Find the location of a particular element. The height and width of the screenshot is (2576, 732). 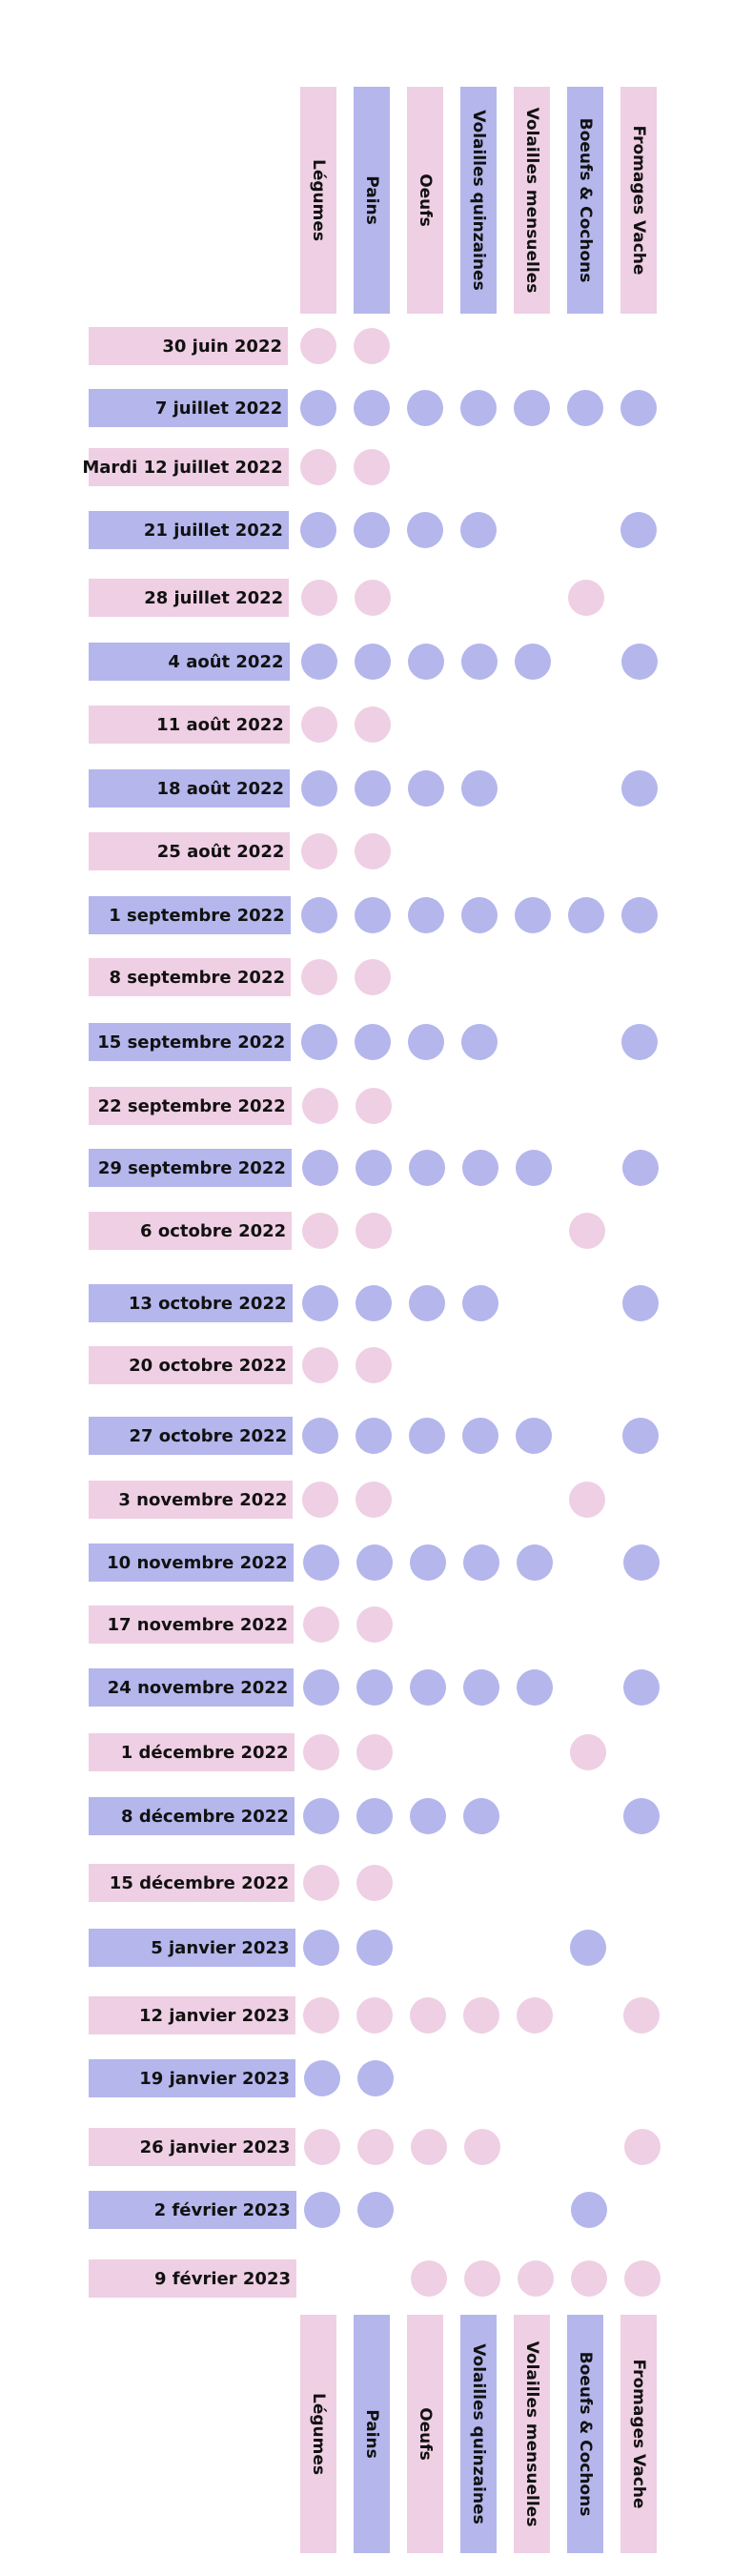

column-footer-volailles_m: Volailles mensuelles is located at coordinates (532, 2434).